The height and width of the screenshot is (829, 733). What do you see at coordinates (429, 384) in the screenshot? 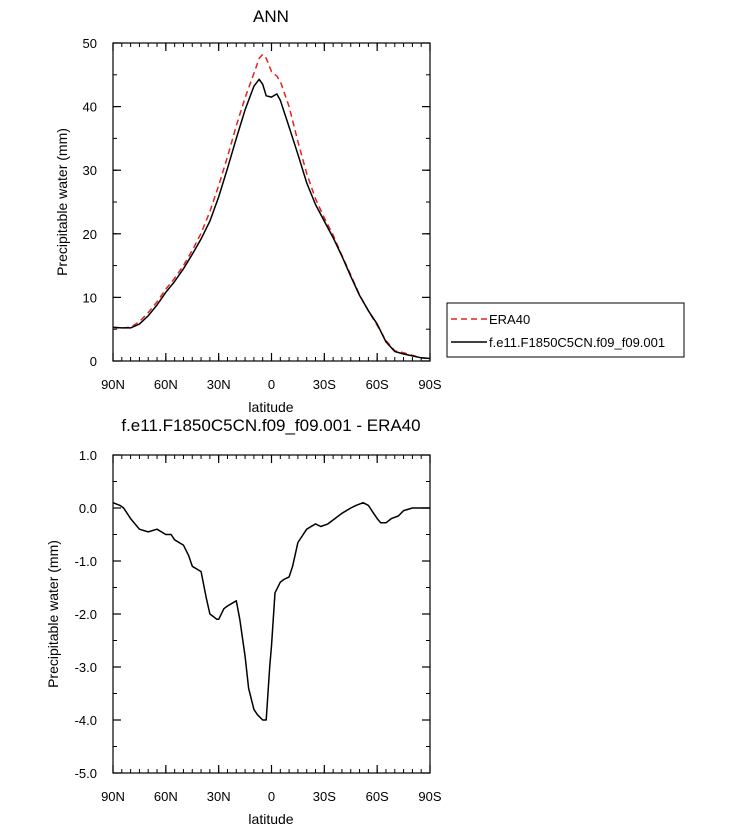
I see `chart-1-x-tick-label: 90S` at bounding box center [429, 384].